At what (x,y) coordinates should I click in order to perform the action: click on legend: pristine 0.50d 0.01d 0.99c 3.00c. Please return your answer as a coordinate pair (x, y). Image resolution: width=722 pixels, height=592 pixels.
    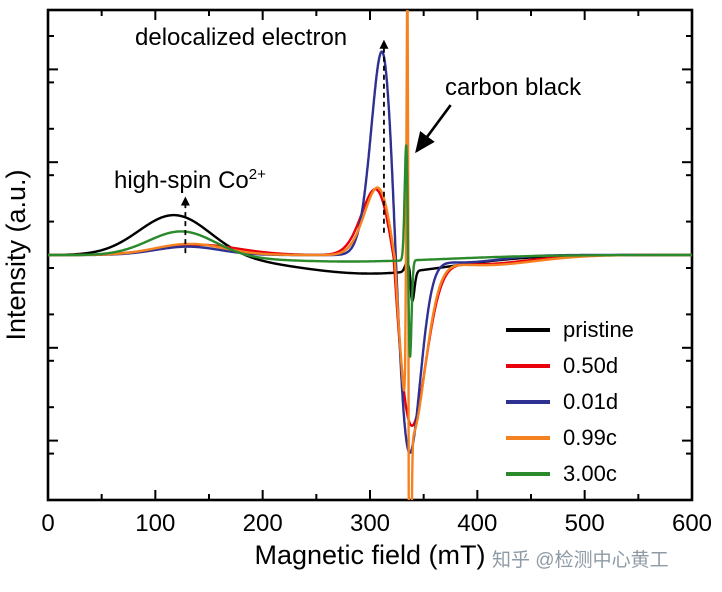
    Looking at the image, I should click on (570, 402).